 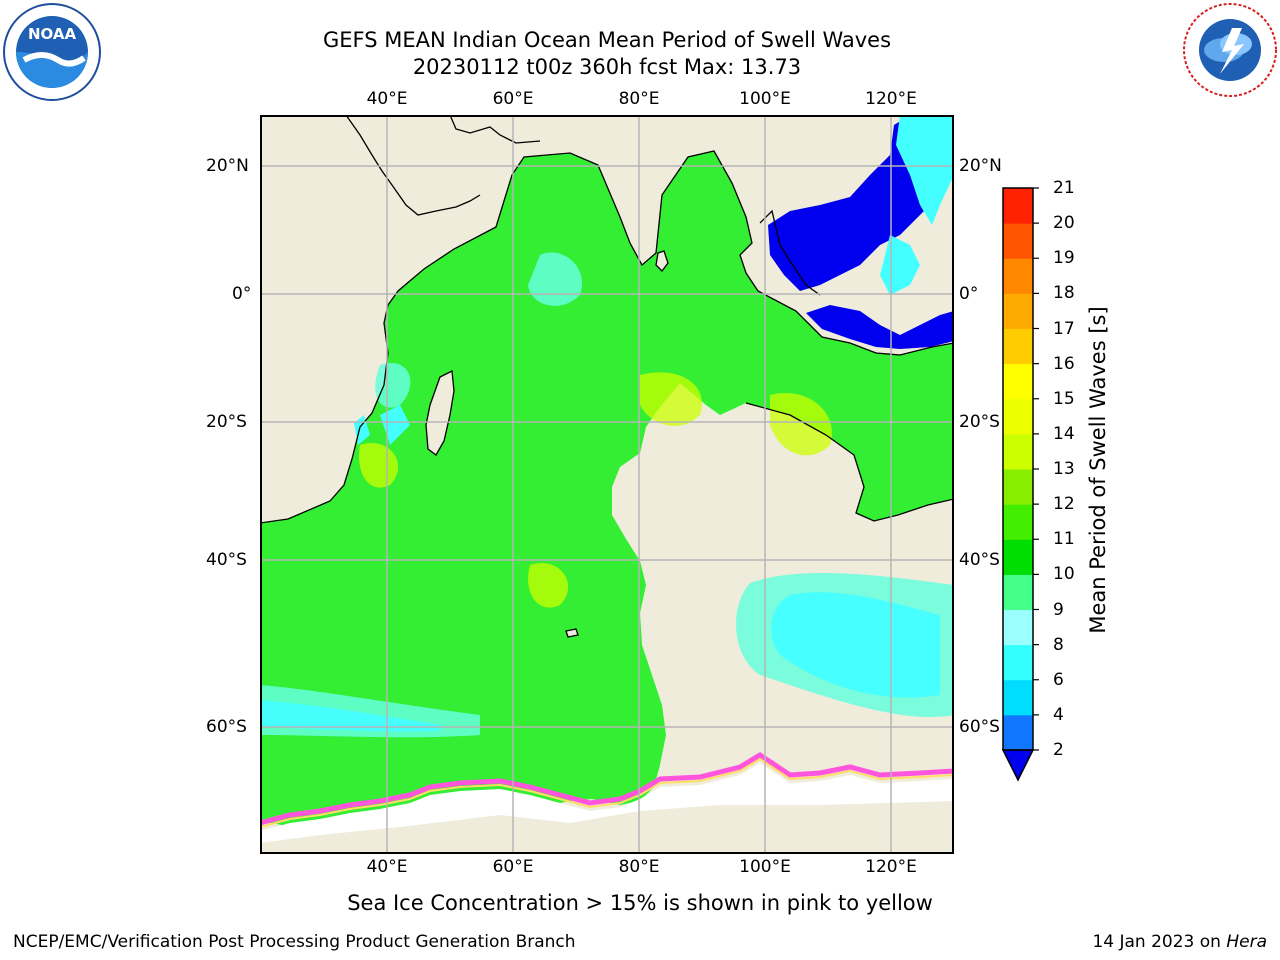 What do you see at coordinates (242, 294) in the screenshot?
I see `lat-label-left-0: 0°` at bounding box center [242, 294].